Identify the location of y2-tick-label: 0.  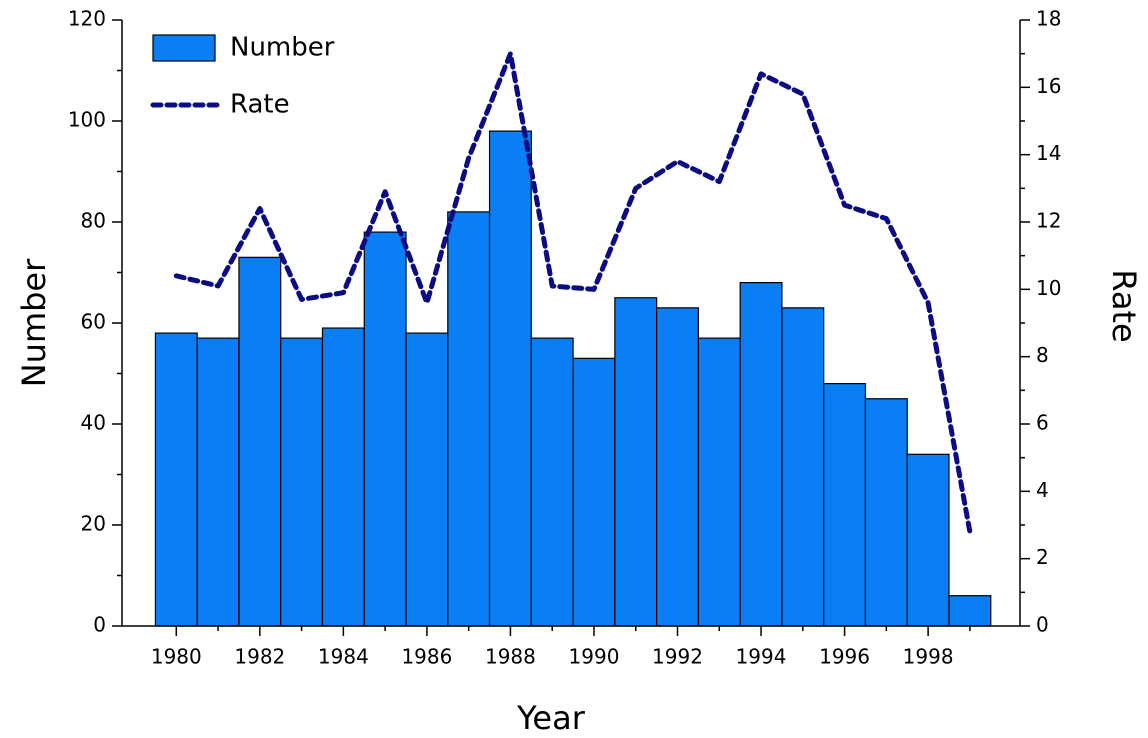
(1042, 625).